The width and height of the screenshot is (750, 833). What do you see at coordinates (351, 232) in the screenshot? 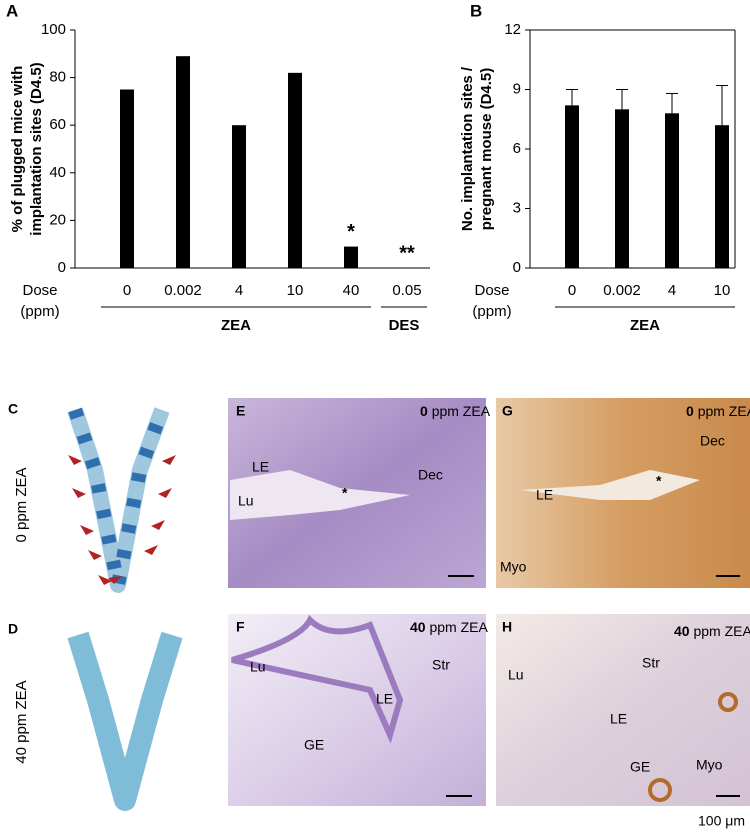
I see `significance-marker: *` at bounding box center [351, 232].